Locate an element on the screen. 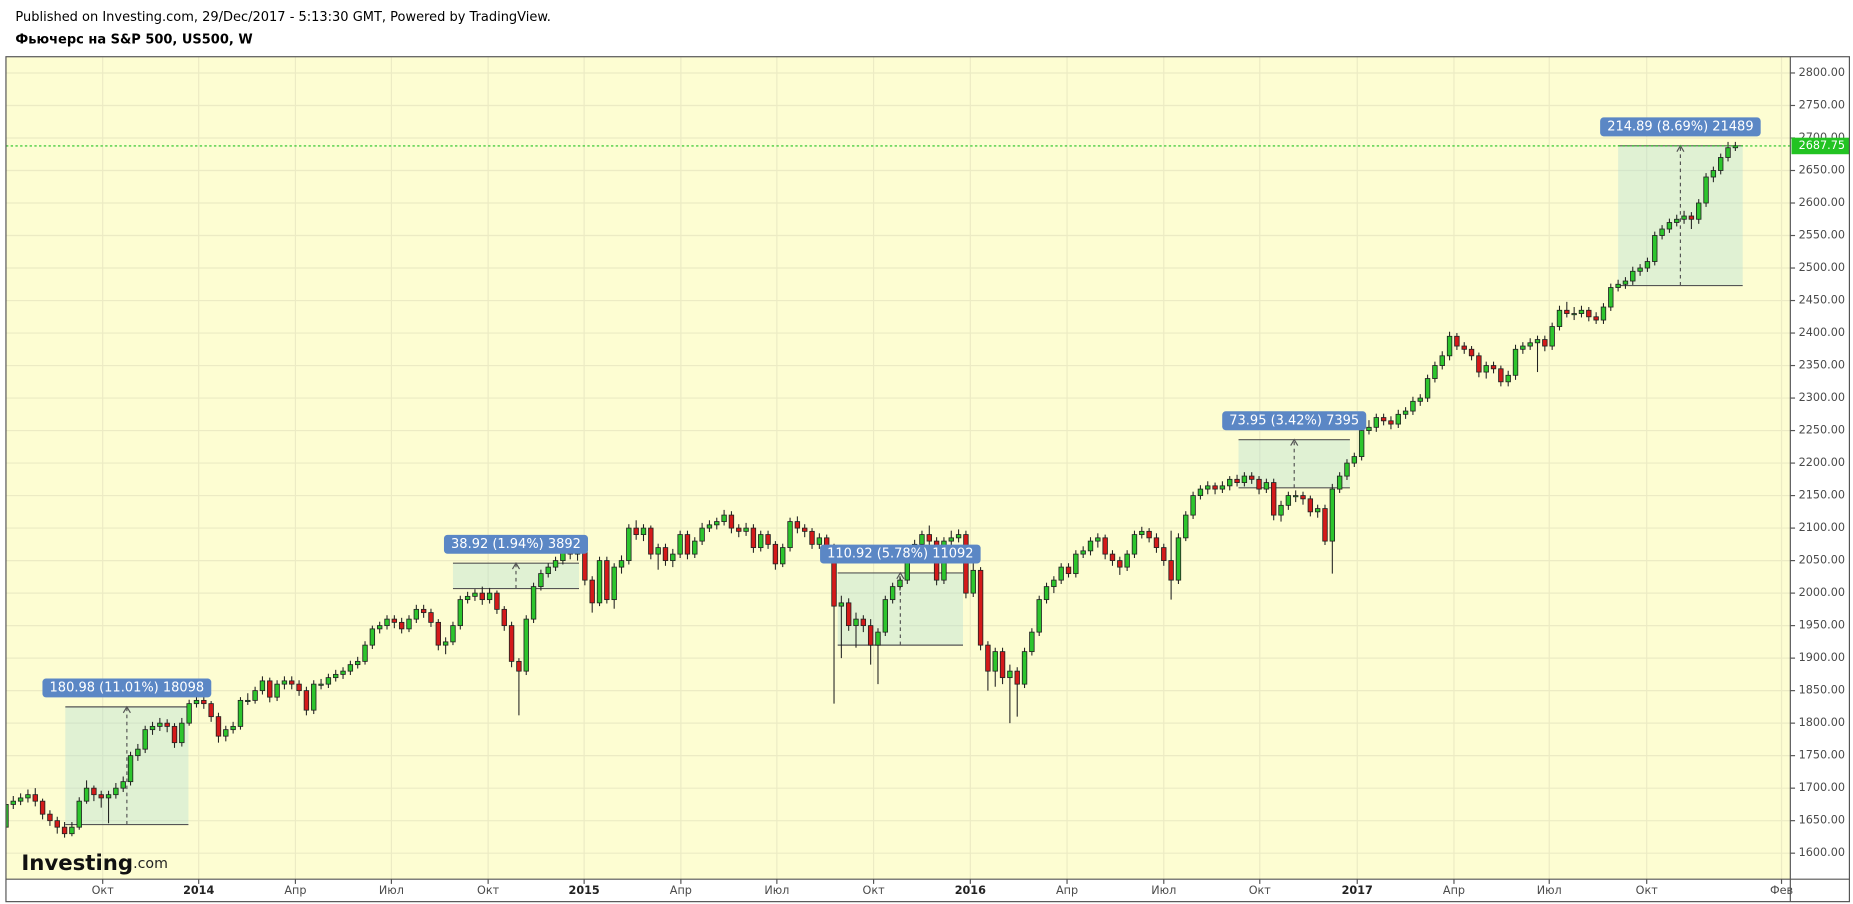 The image size is (1853, 904). y-tick-label: 2350.00 is located at coordinates (1822, 365).